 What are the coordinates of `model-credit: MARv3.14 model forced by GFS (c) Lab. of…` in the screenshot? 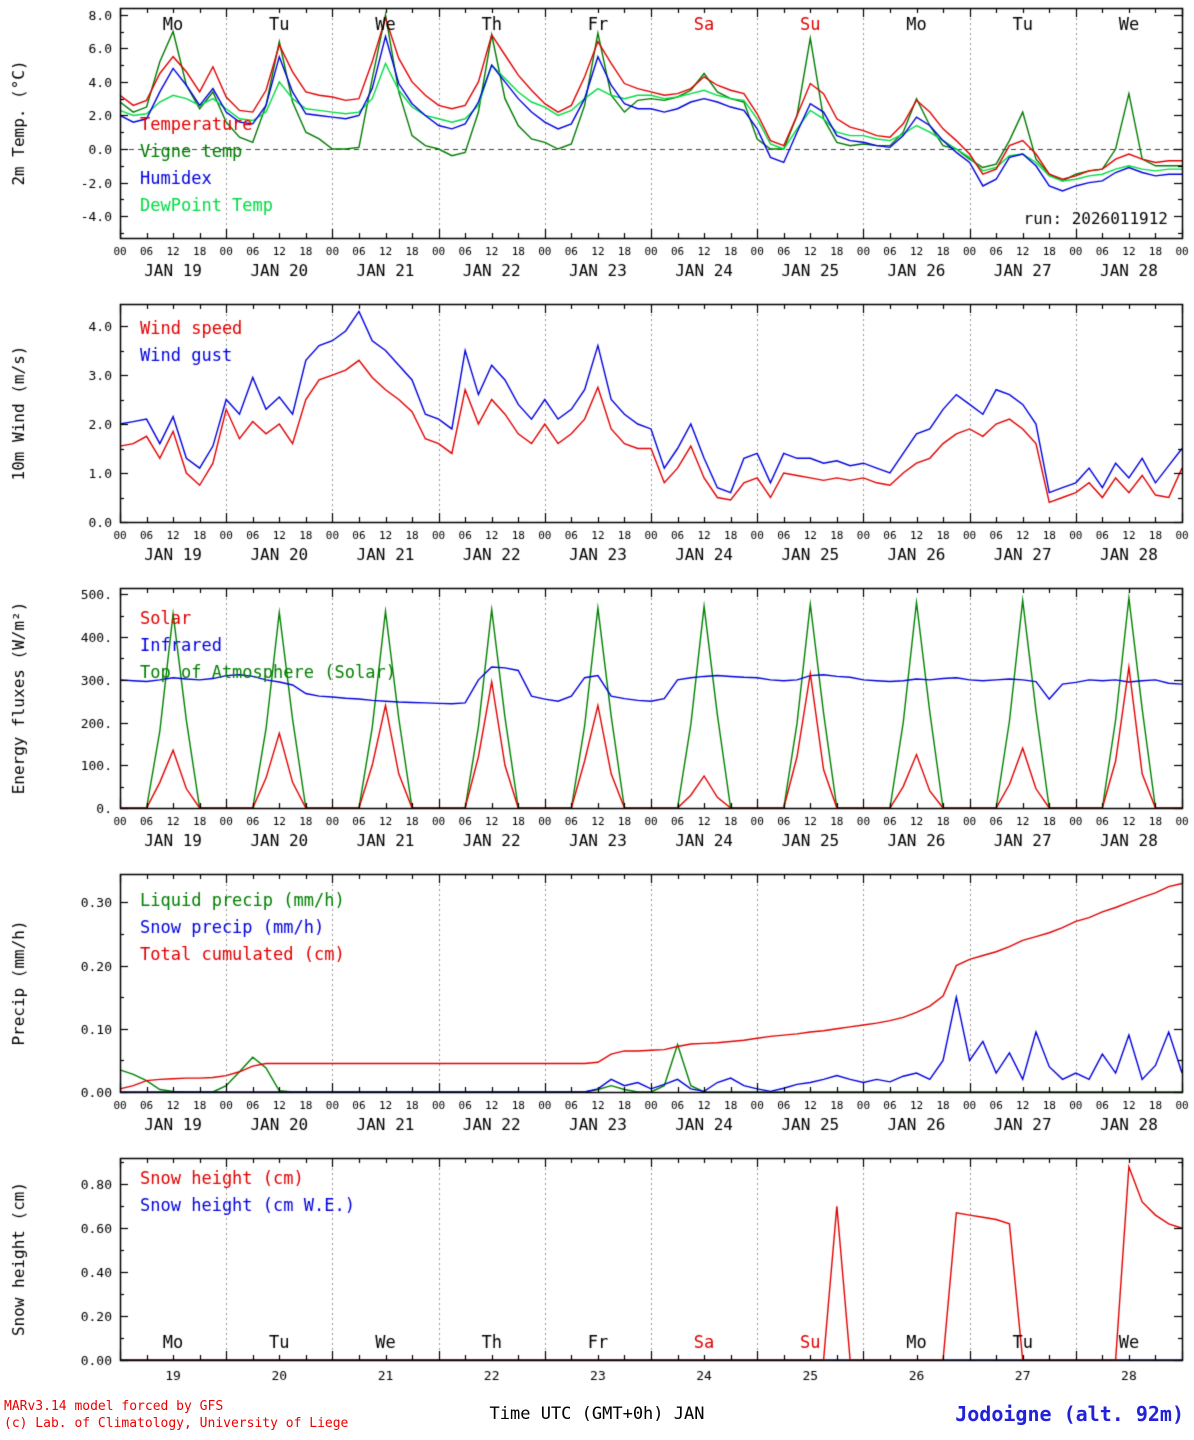 It's located at (176, 1415).